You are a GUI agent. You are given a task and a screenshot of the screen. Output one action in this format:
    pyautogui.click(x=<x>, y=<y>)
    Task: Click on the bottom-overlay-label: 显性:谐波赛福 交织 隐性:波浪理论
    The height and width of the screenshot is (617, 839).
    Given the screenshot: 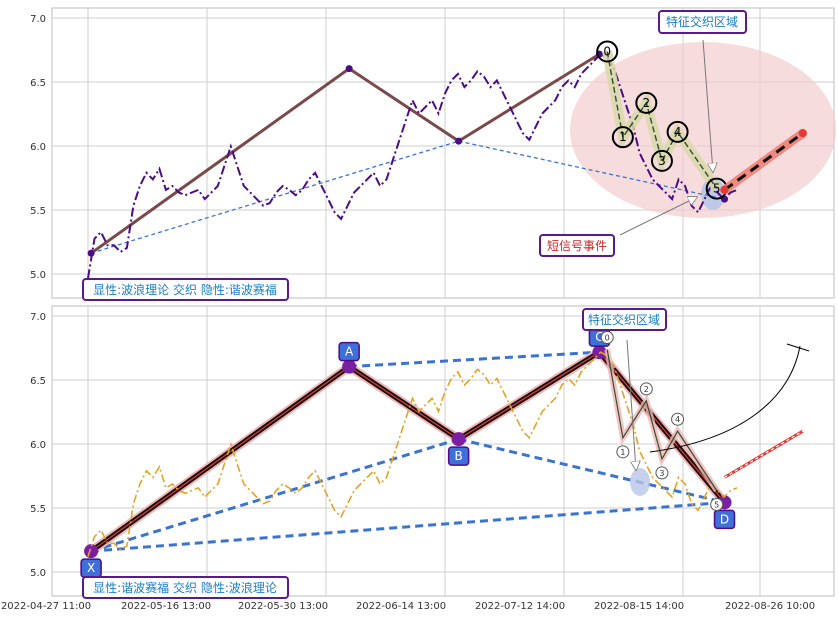 What is the action you would take?
    pyautogui.click(x=185, y=587)
    